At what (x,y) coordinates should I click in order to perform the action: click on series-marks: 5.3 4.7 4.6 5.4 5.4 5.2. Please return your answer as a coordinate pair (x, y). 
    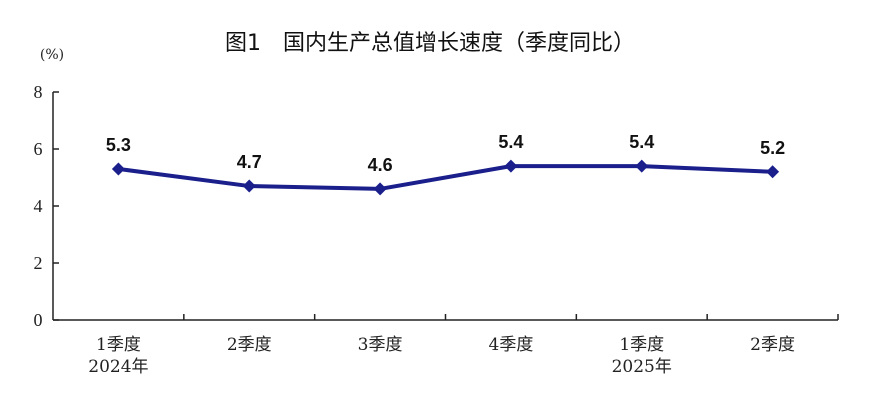
    Looking at the image, I should click on (445, 164).